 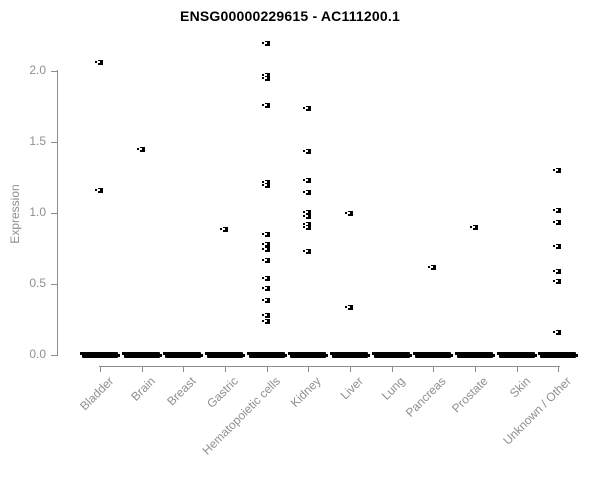 What do you see at coordinates (222, 392) in the screenshot?
I see `x-axis-category-label: Gastric` at bounding box center [222, 392].